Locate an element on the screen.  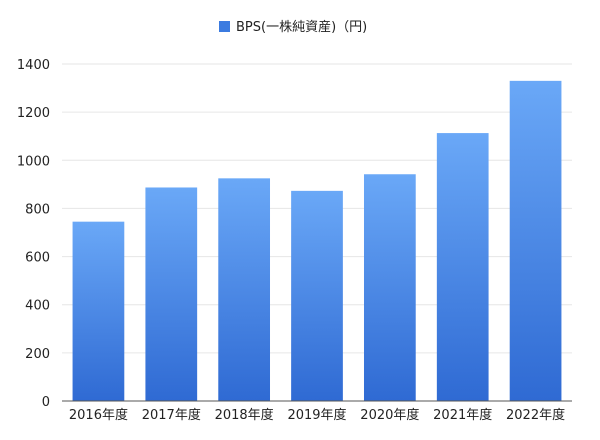
y-axis-tick-labels: 0 200 400 600 800 1000 1200 1400 is located at coordinates (33, 234).